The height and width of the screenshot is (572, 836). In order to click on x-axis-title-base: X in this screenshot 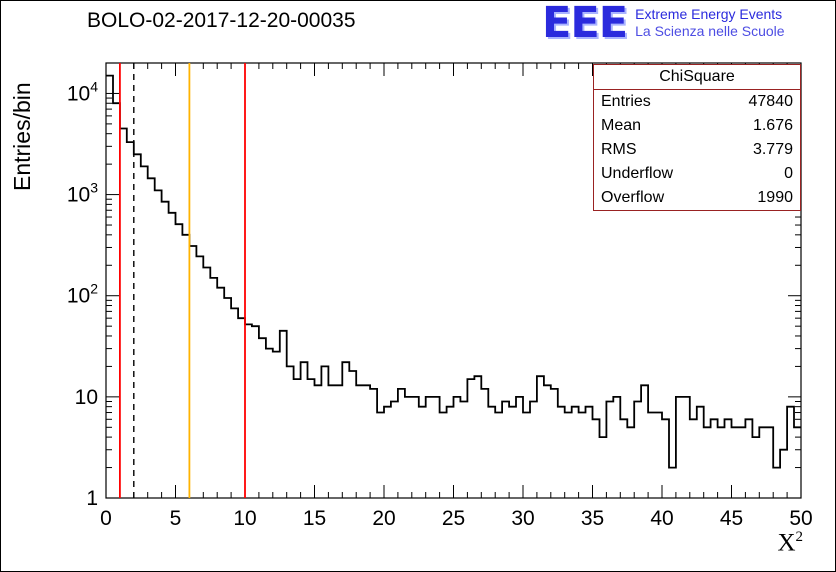, I will do `click(786, 543)`.